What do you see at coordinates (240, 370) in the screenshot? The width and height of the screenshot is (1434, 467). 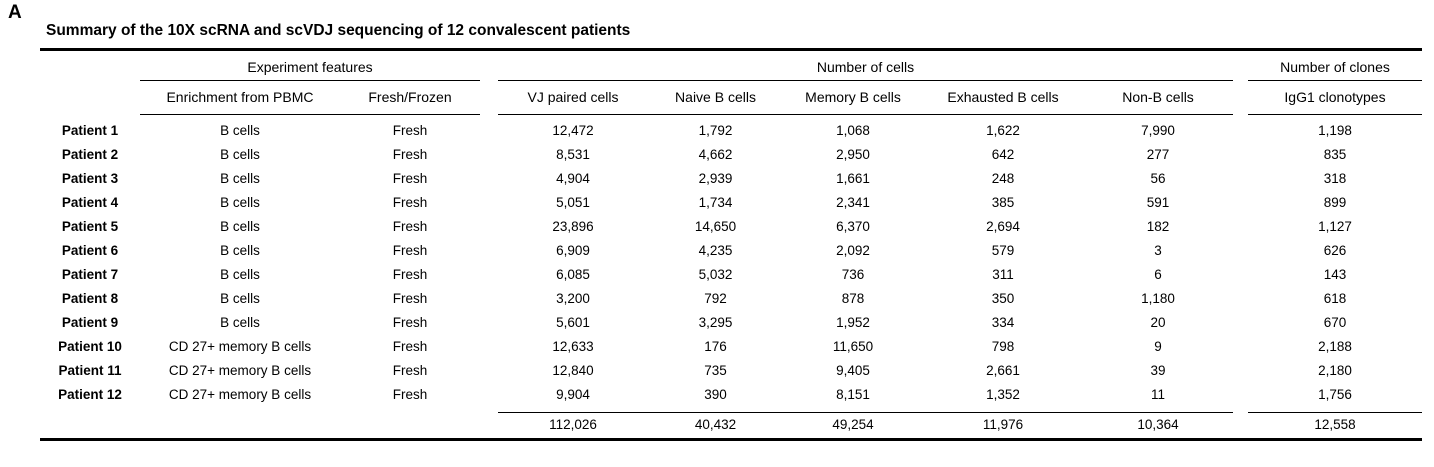 I see `enrichment-cell: CD 27+ memory B cells` at bounding box center [240, 370].